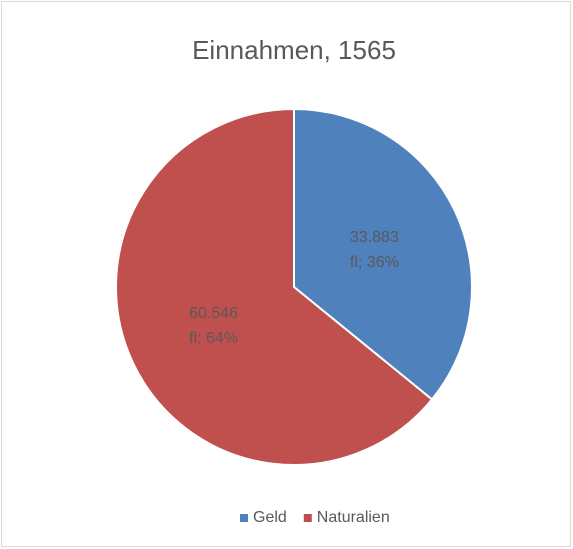 This screenshot has height=549, width=573. Describe the element at coordinates (374, 250) in the screenshot. I see `data-label: 33.883 fl; 36%` at that location.